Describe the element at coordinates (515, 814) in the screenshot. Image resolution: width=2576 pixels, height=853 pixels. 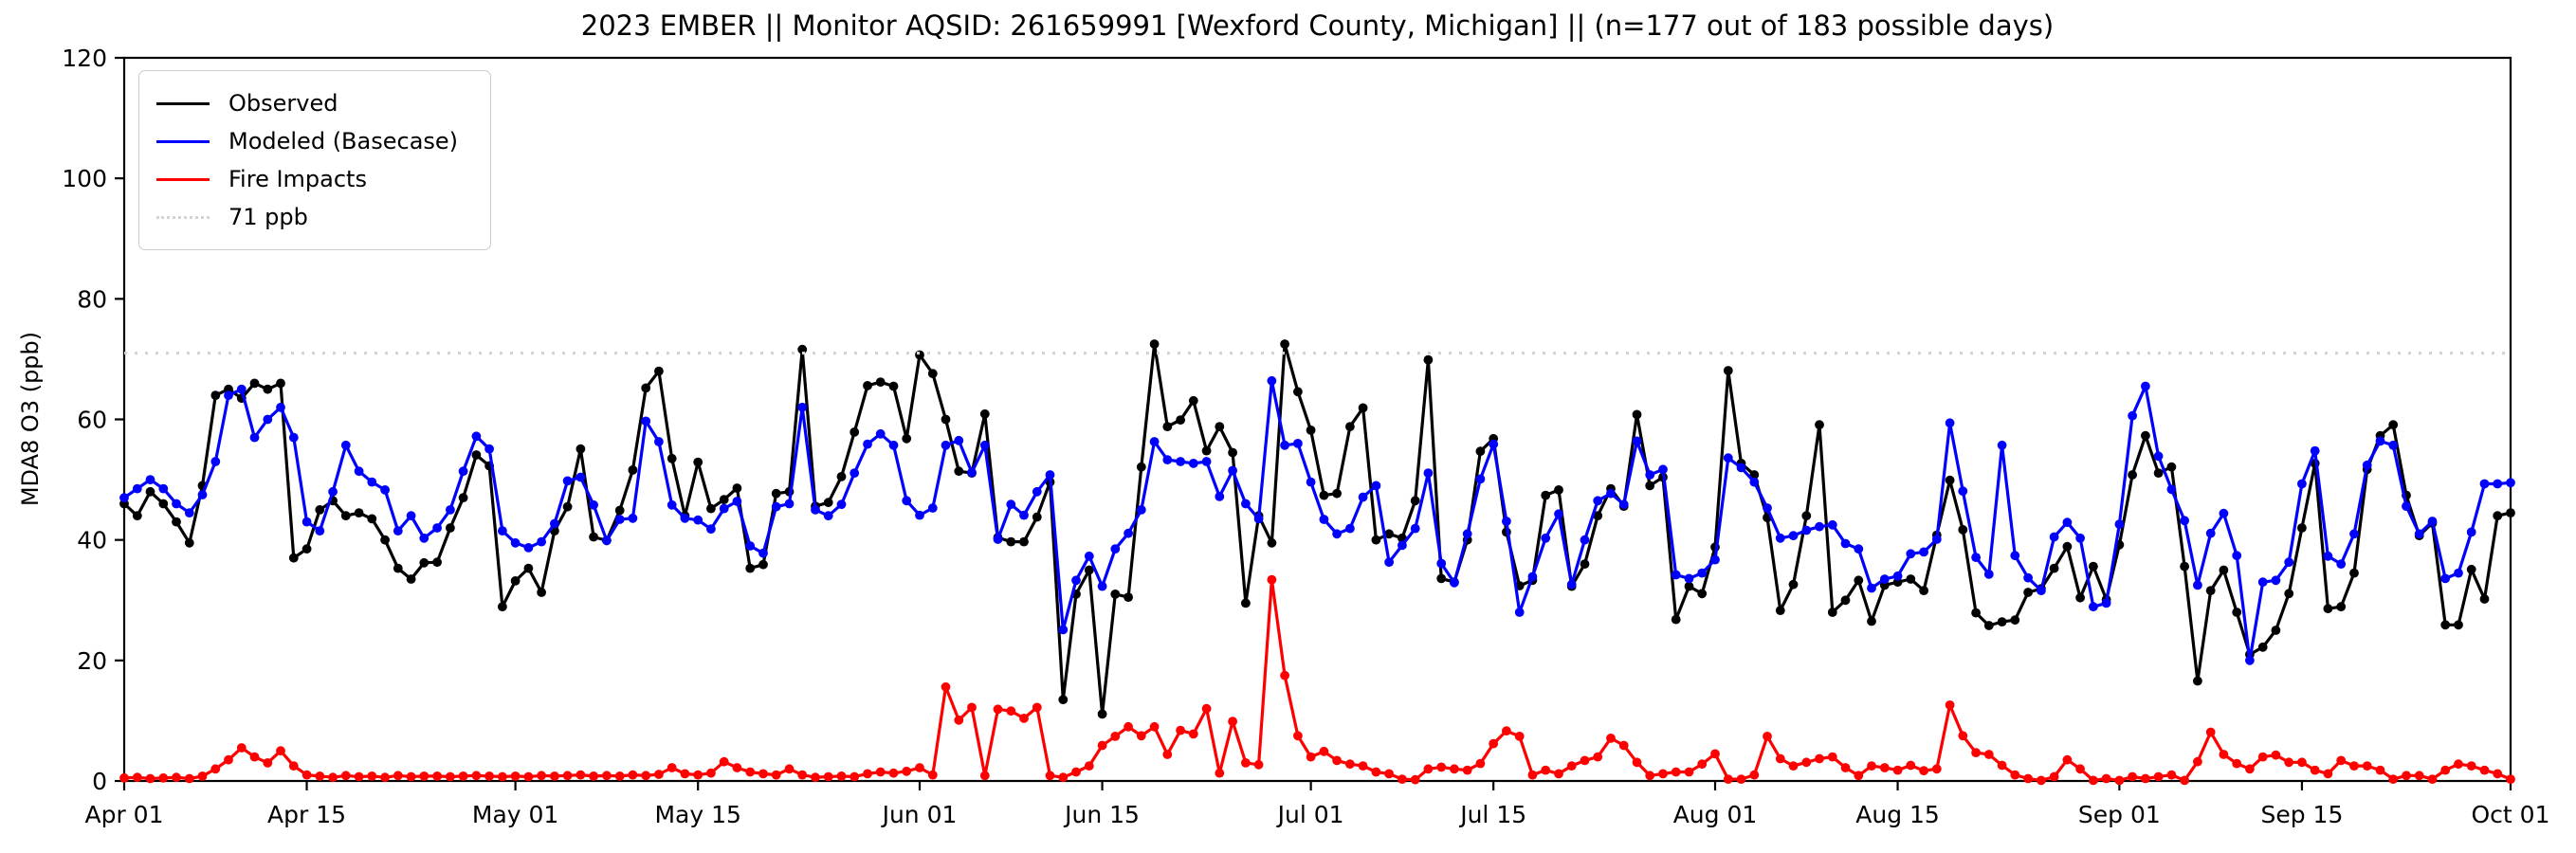
I see `x-tick-label: May 01` at that location.